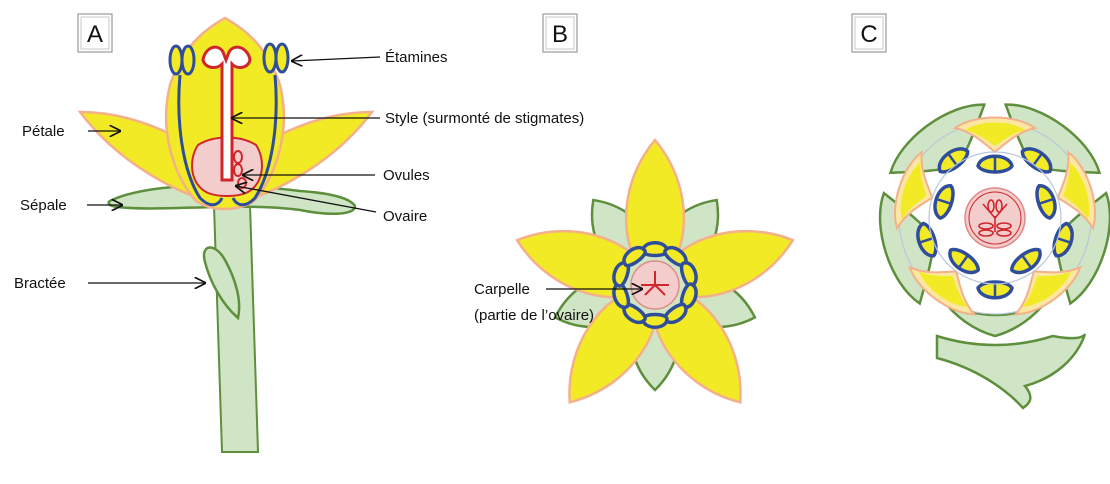 This screenshot has height=484, width=1110. Describe the element at coordinates (109, 283) in the screenshot. I see `annotation-bractee: Bractée` at that location.